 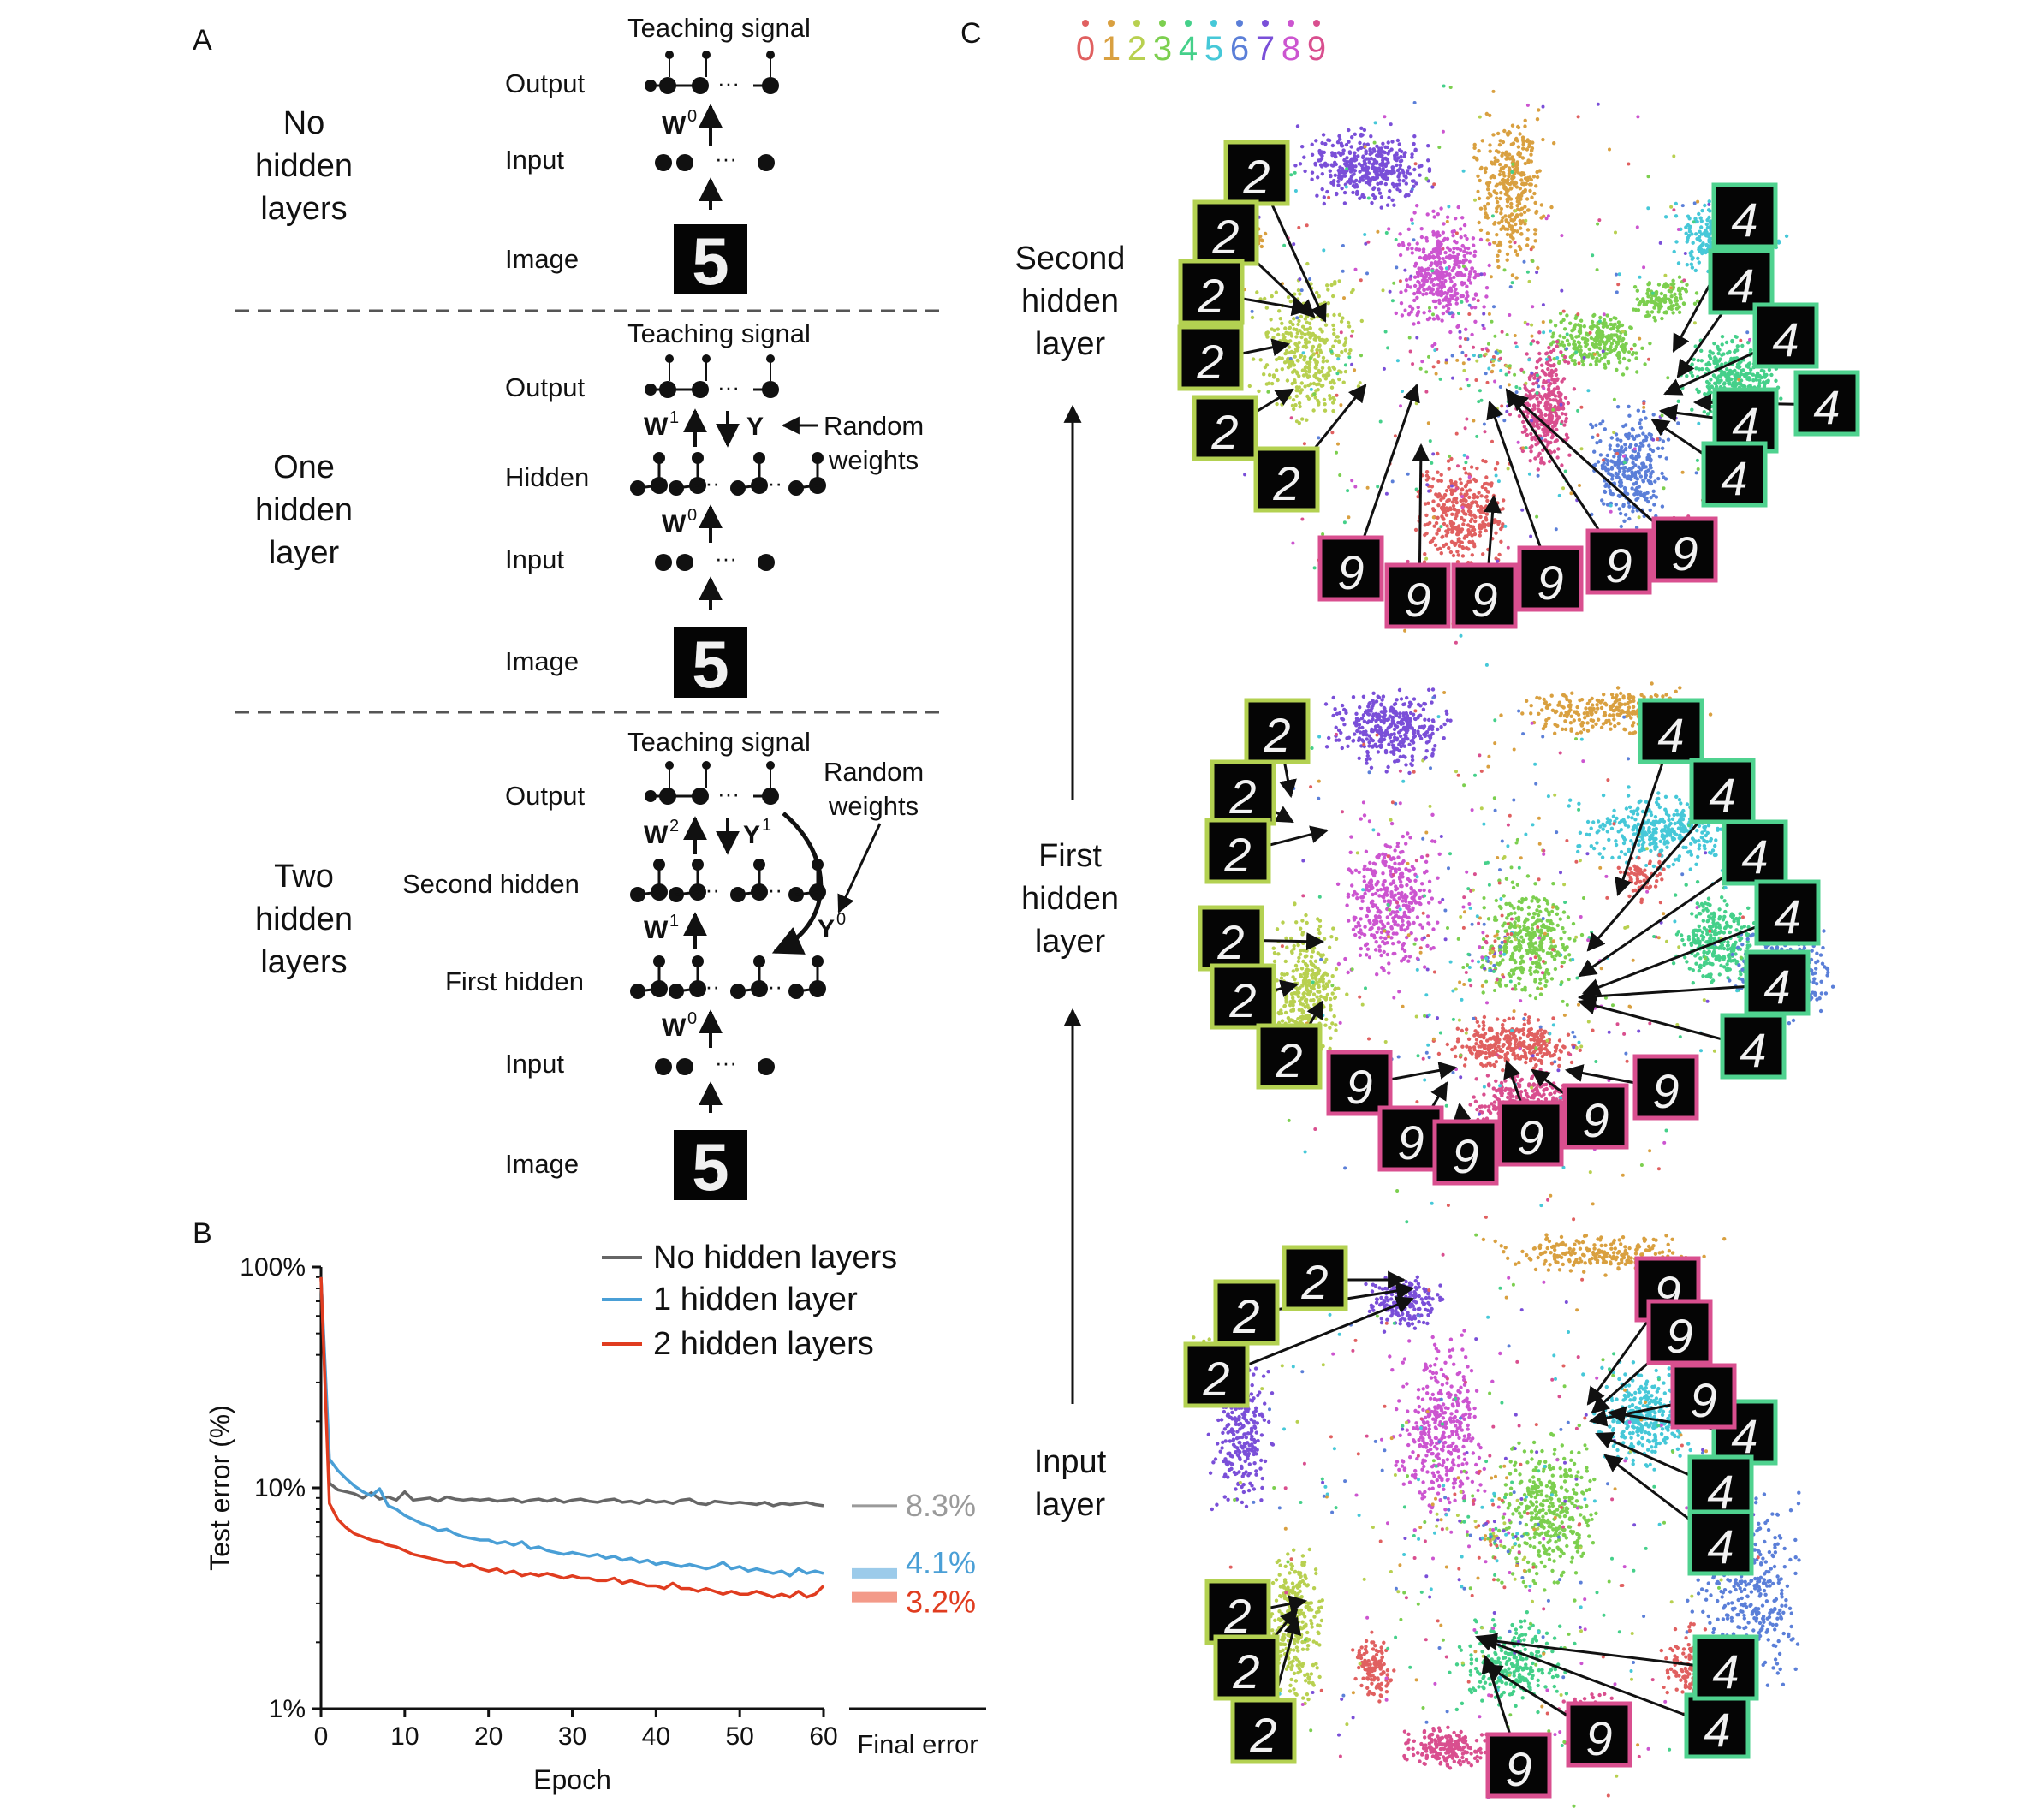 What do you see at coordinates (818, 961) in the screenshot?
I see `hidden-node` at bounding box center [818, 961].